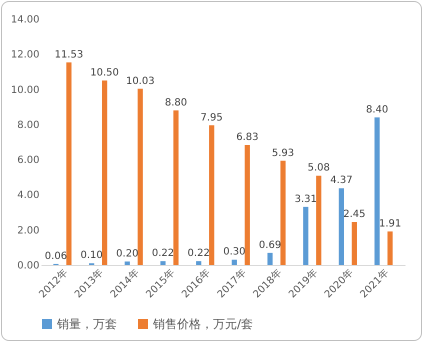  What do you see at coordinates (104, 73) in the screenshot?
I see `data-label: 10.50` at bounding box center [104, 73].